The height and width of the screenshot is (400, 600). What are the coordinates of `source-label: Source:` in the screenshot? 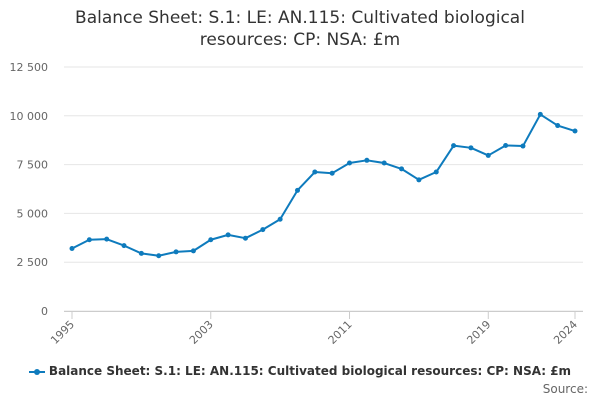 It's located at (565, 389).